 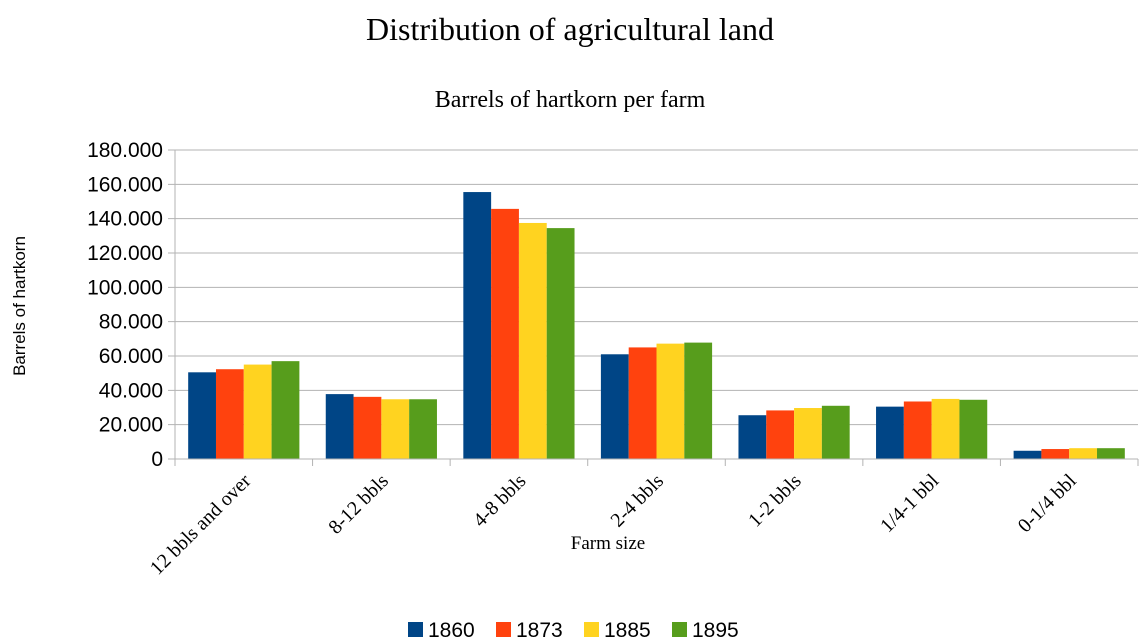 I want to click on y-tick-label: 40.000, so click(x=131, y=390).